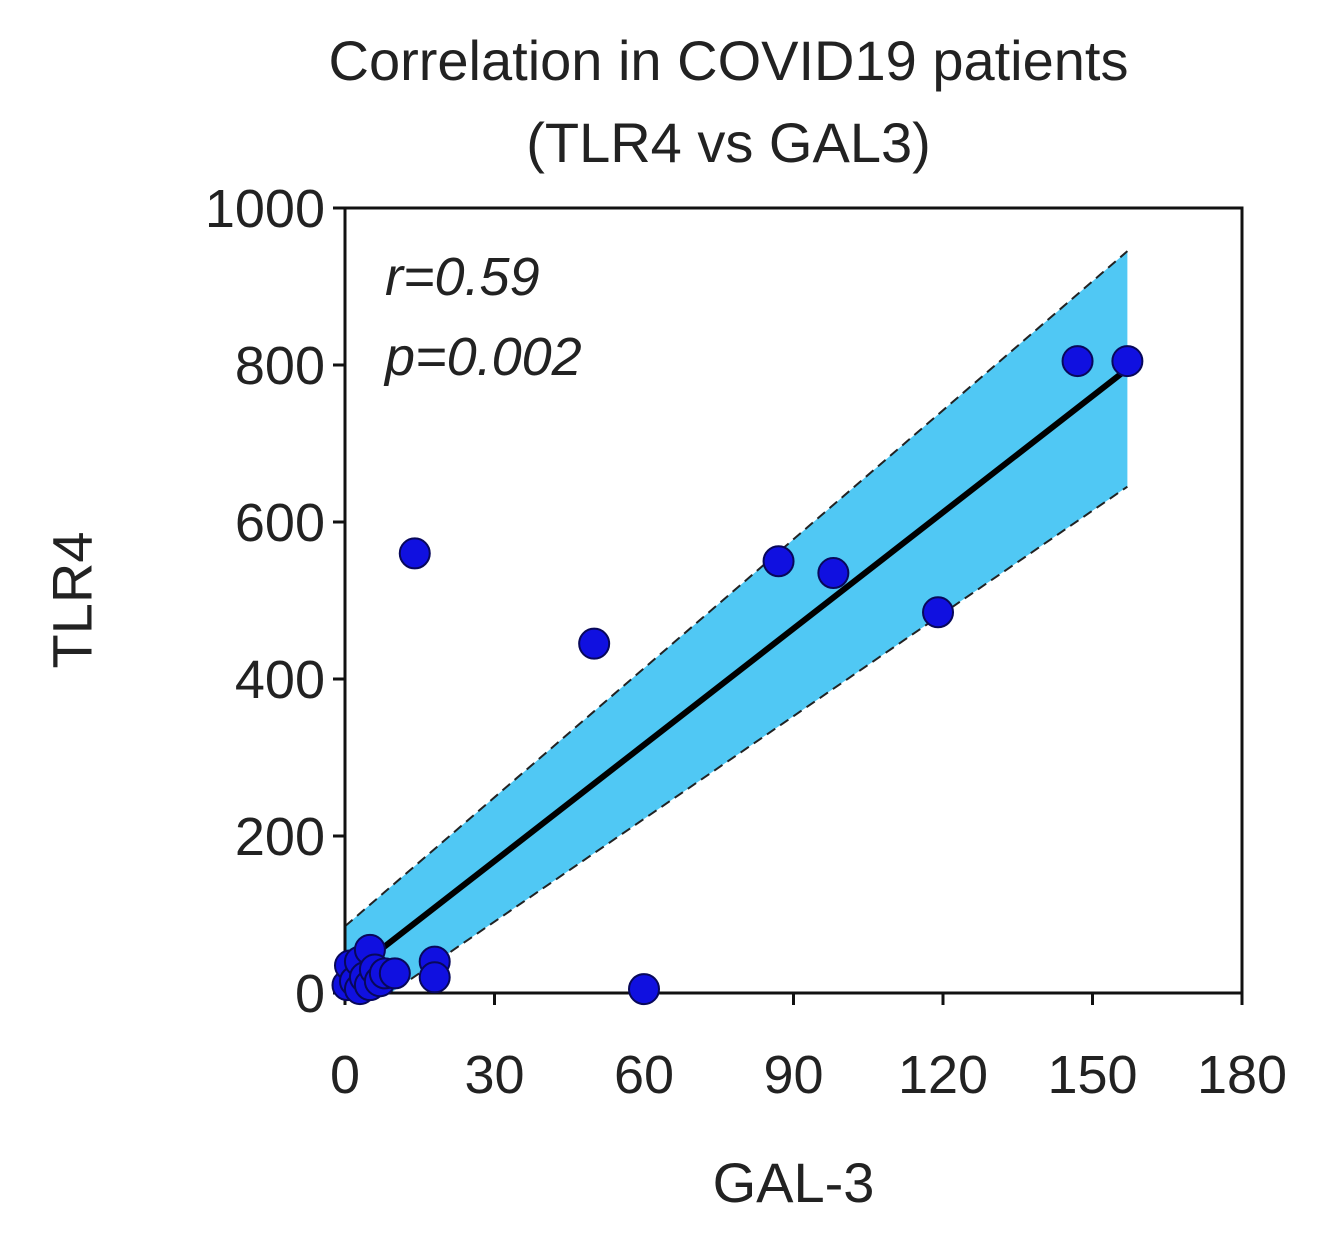  Describe the element at coordinates (280, 837) in the screenshot. I see `y-tick-label: 200` at that location.